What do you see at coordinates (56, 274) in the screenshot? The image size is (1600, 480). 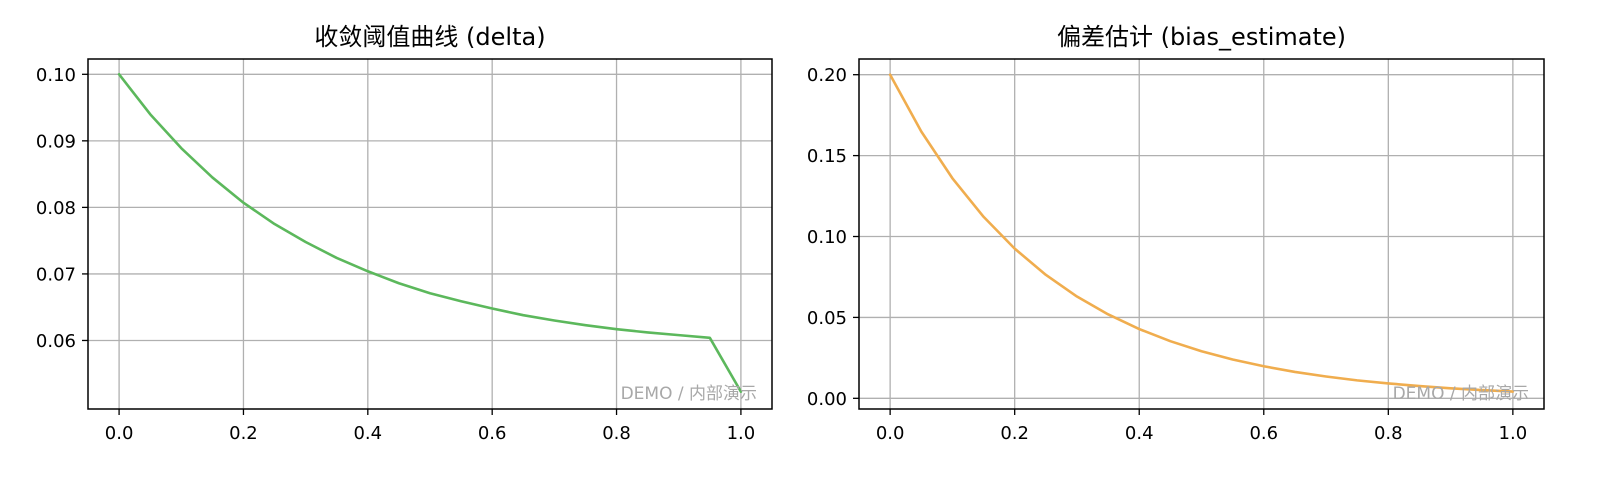 I see `y-tick-label: 0.07` at bounding box center [56, 274].